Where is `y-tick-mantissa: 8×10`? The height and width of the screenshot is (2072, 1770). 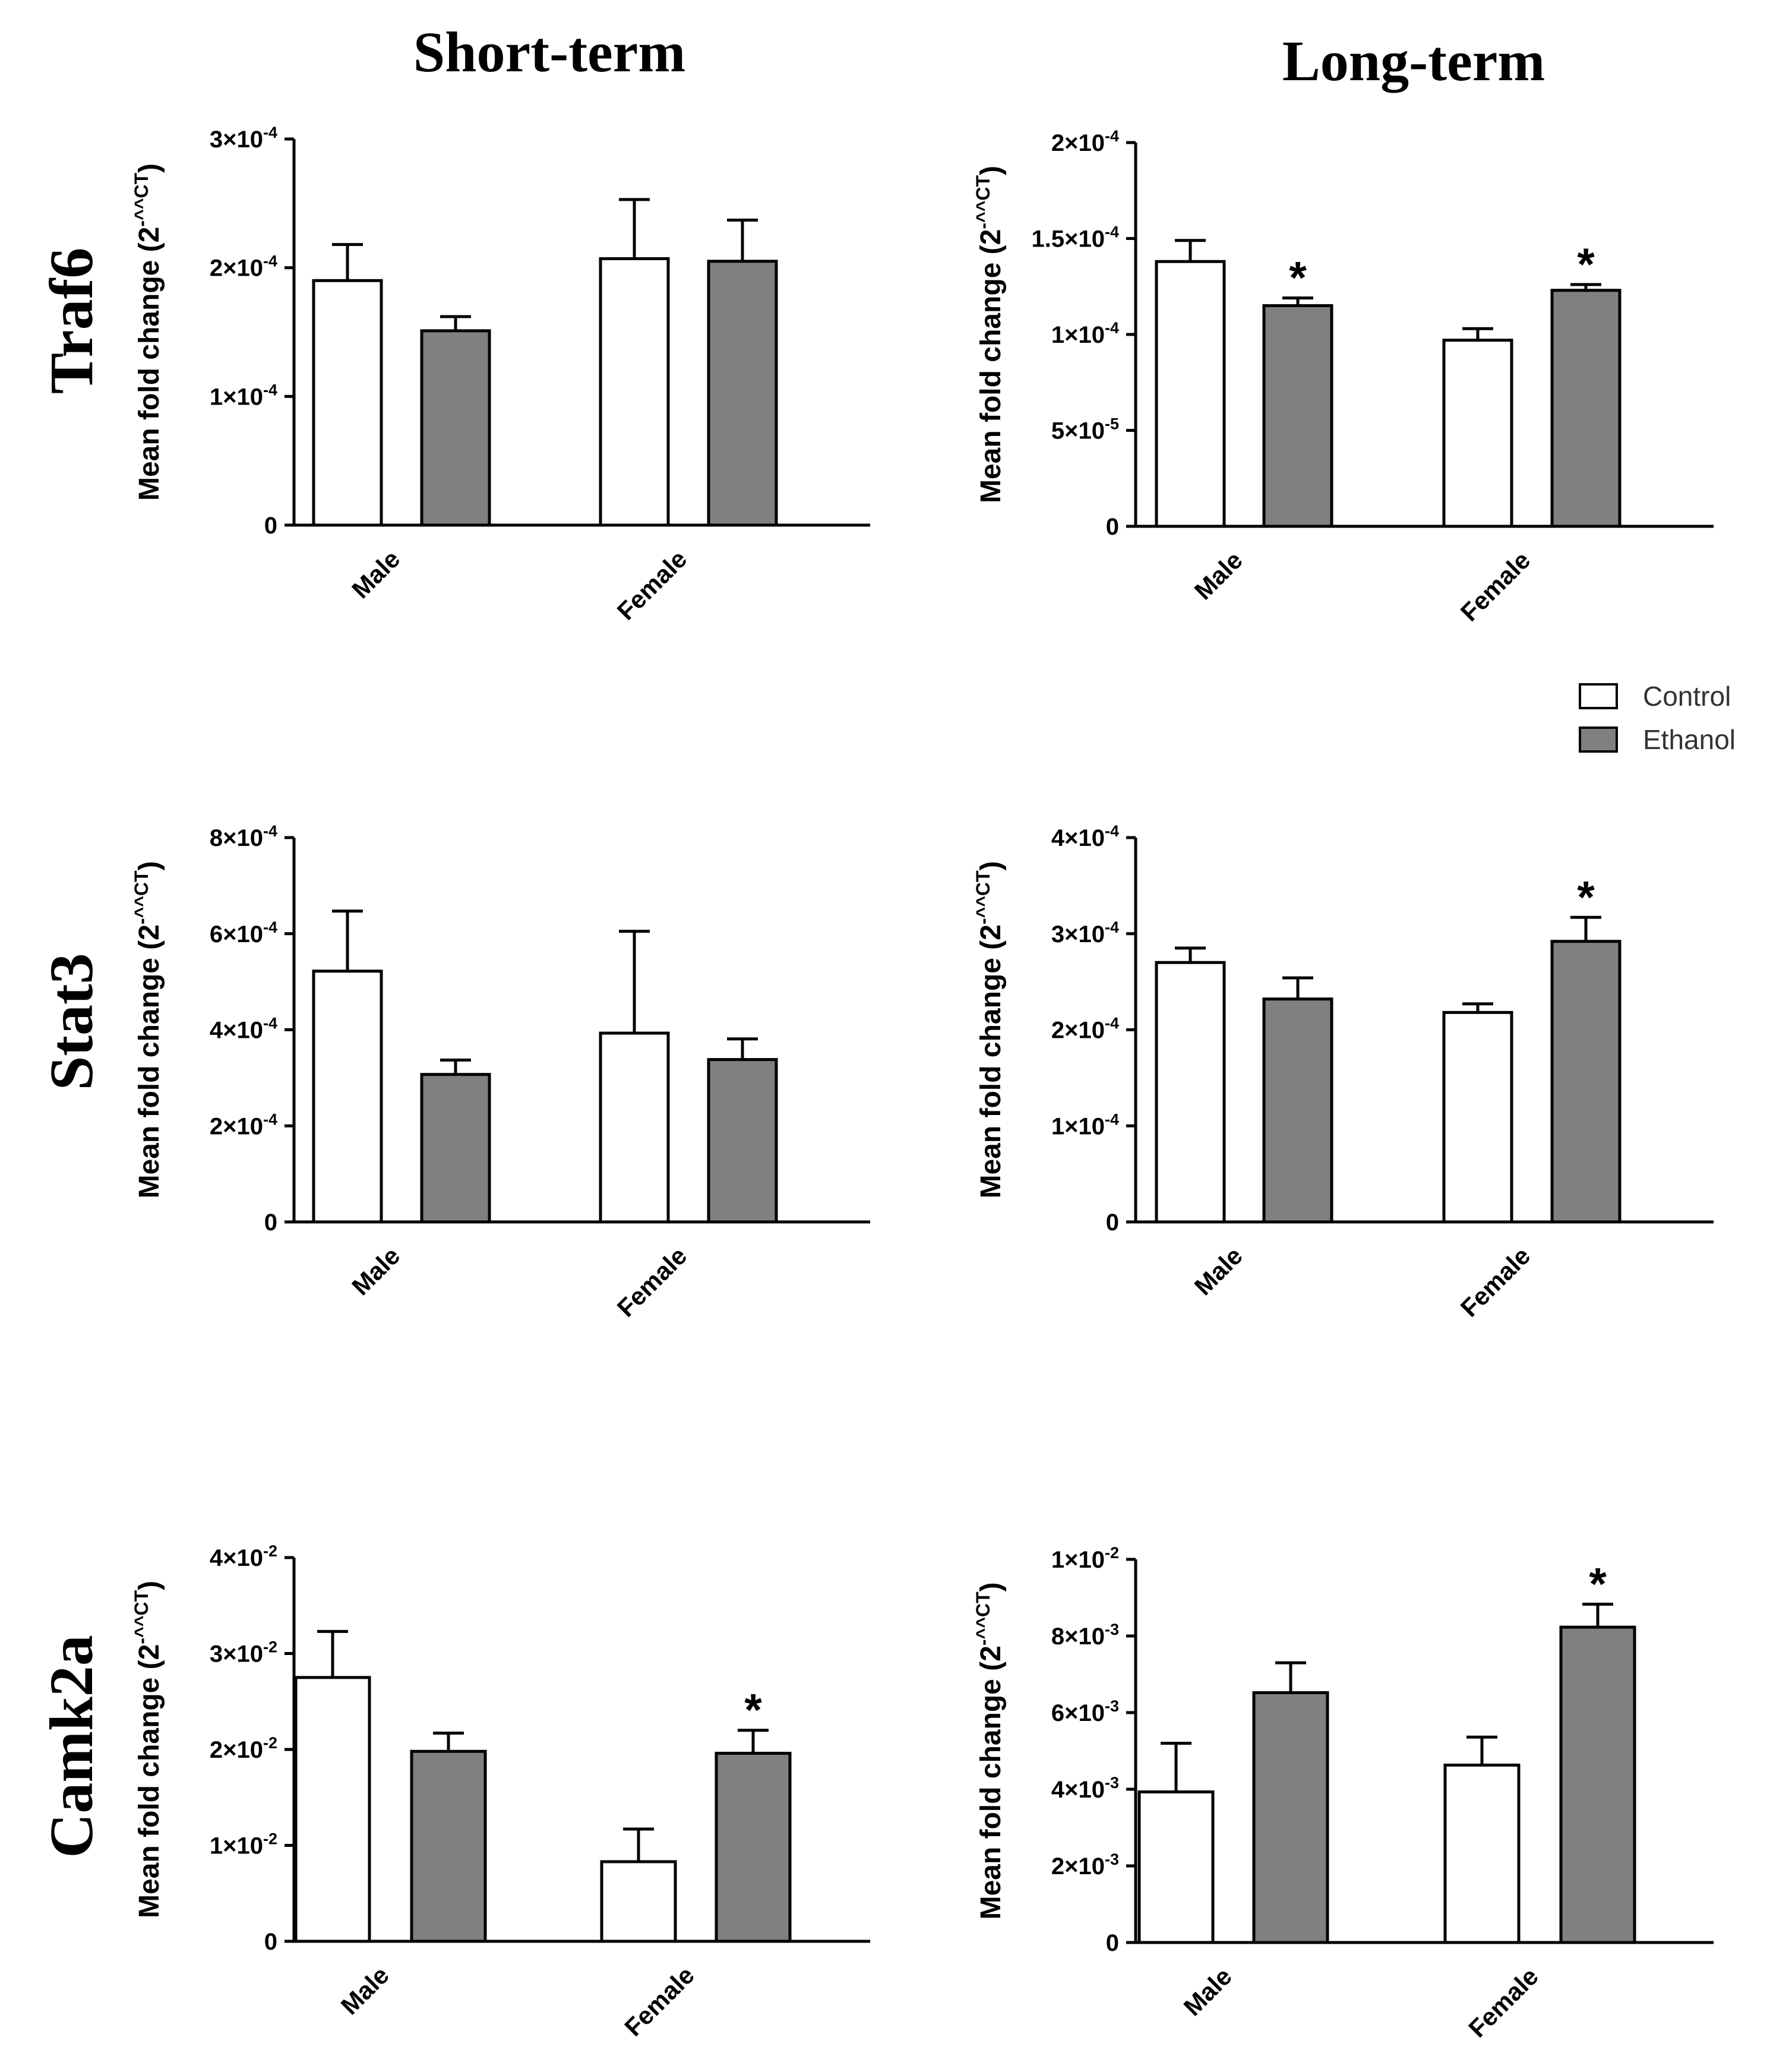
y-tick-mantissa: 8×10 is located at coordinates (236, 838).